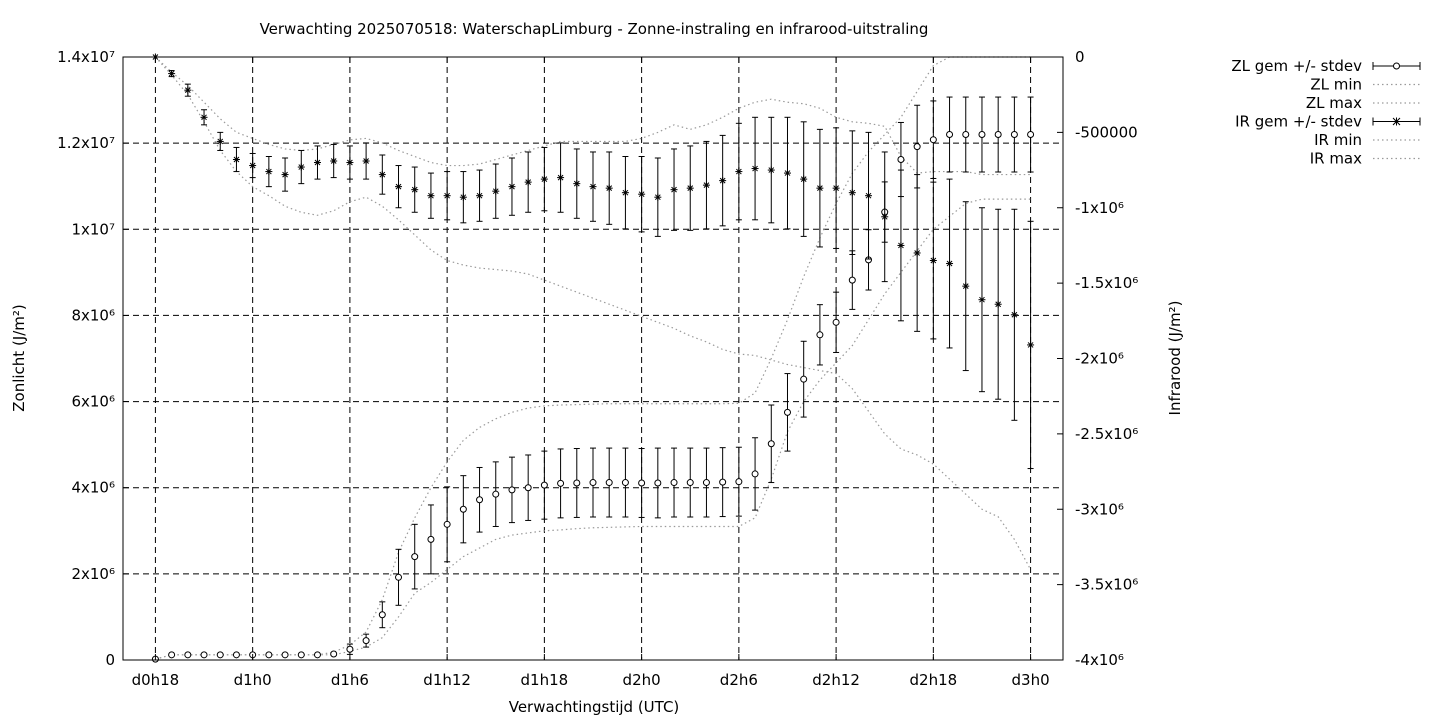  What do you see at coordinates (1099, 660) in the screenshot?
I see `y2-tick-label: -4x10⁶` at bounding box center [1099, 660].